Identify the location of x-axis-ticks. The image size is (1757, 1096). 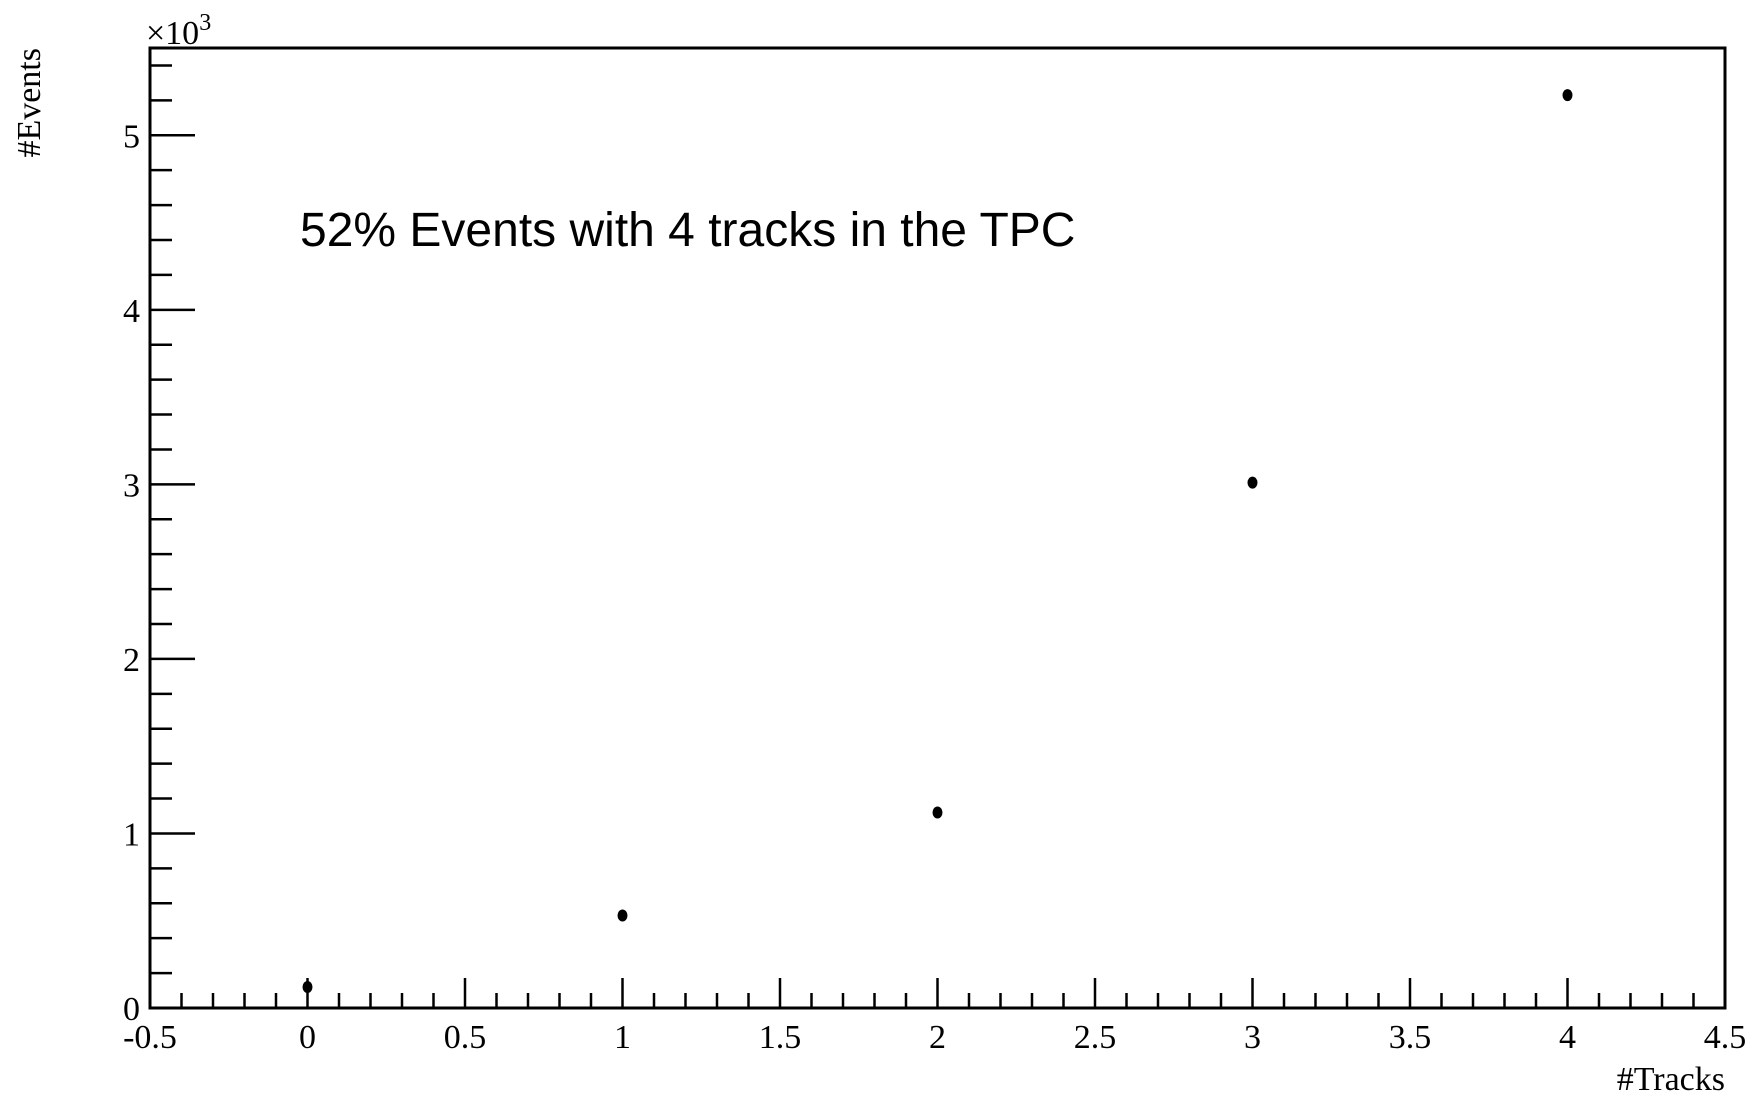
(937, 993).